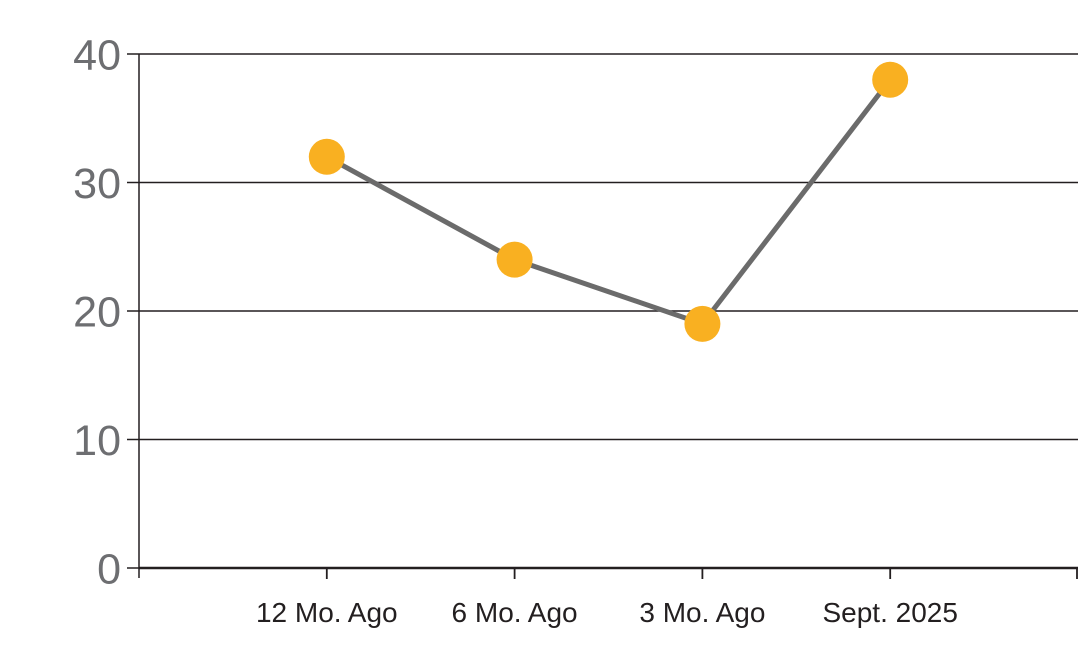 Image resolution: width=1078 pixels, height=663 pixels. What do you see at coordinates (515, 612) in the screenshot?
I see `x-axis-tick-label: 6 Mo. Ago` at bounding box center [515, 612].